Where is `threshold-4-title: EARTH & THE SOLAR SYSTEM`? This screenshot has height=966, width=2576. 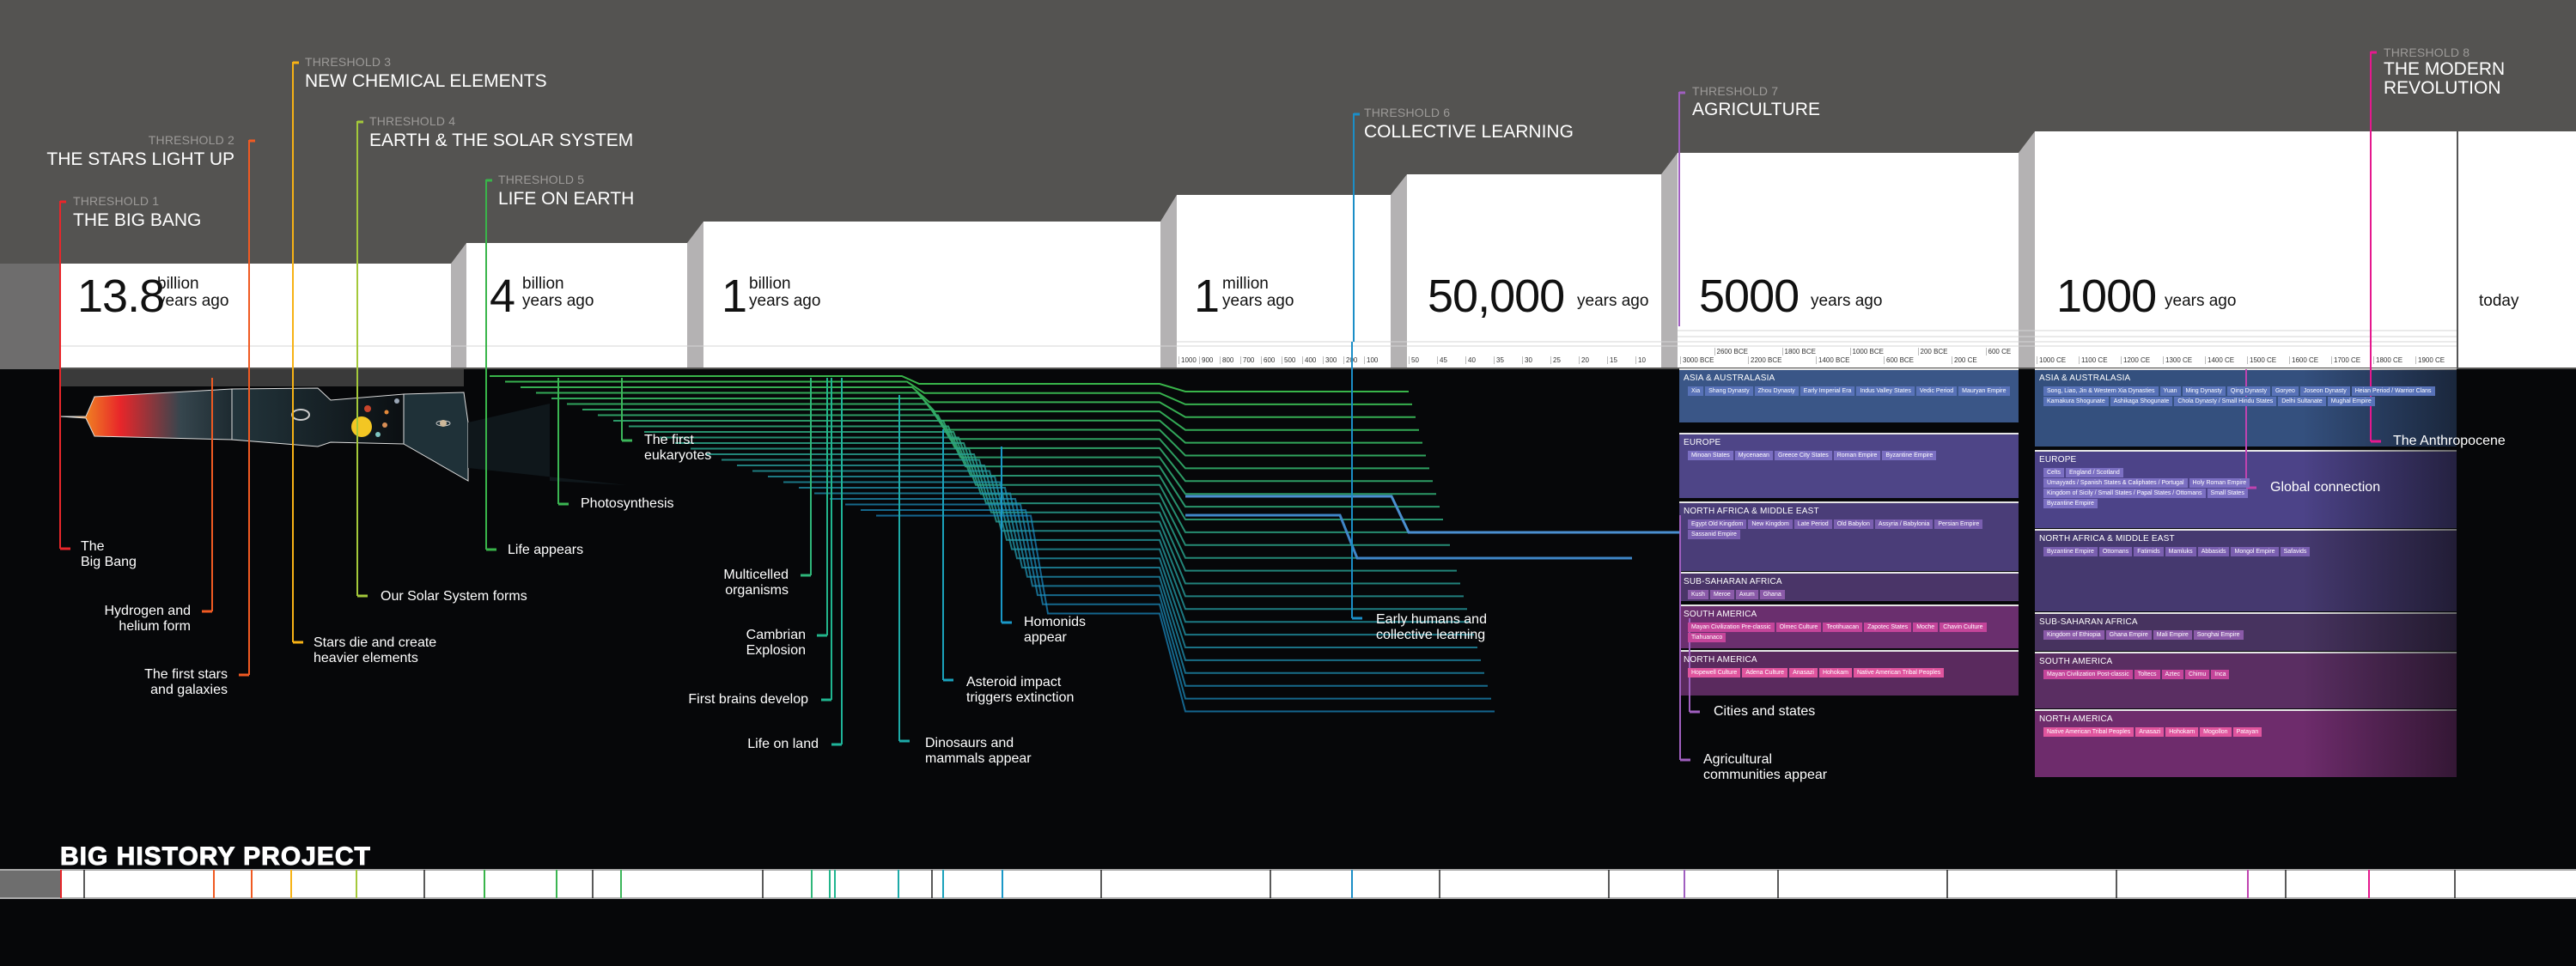
threshold-4-title: EARTH & THE SOLAR SYSTEM is located at coordinates (501, 140).